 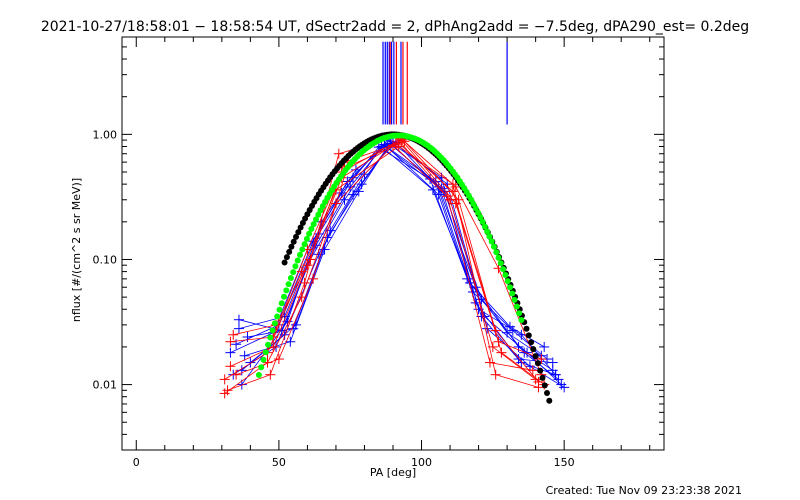 What do you see at coordinates (393, 472) in the screenshot?
I see `x-axis-label: PA [deg]` at bounding box center [393, 472].